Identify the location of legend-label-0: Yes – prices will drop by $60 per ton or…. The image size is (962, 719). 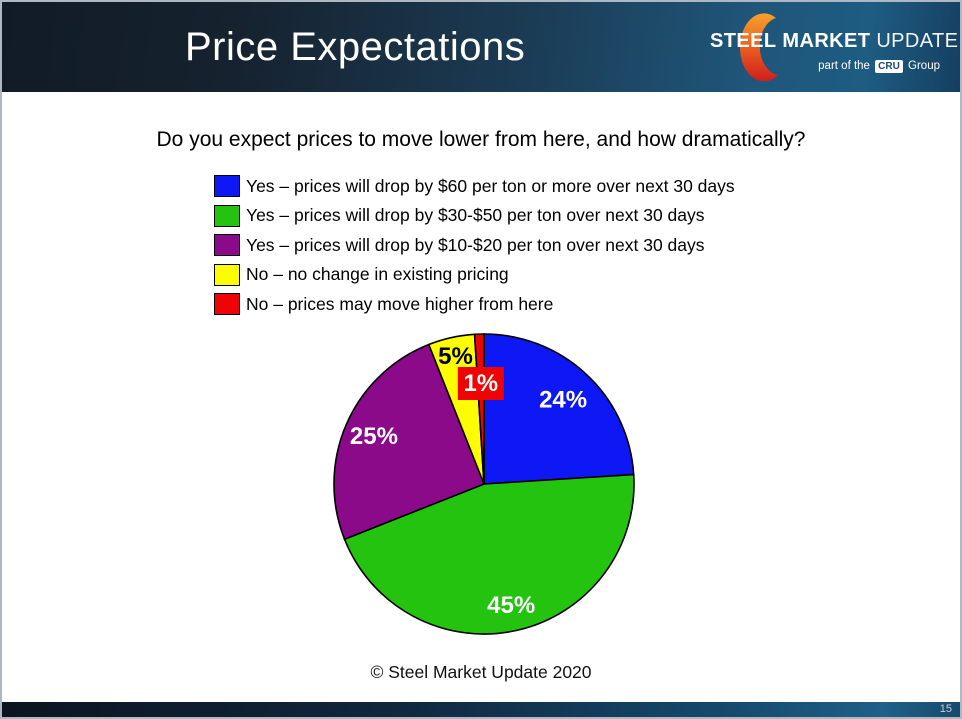
(490, 185).